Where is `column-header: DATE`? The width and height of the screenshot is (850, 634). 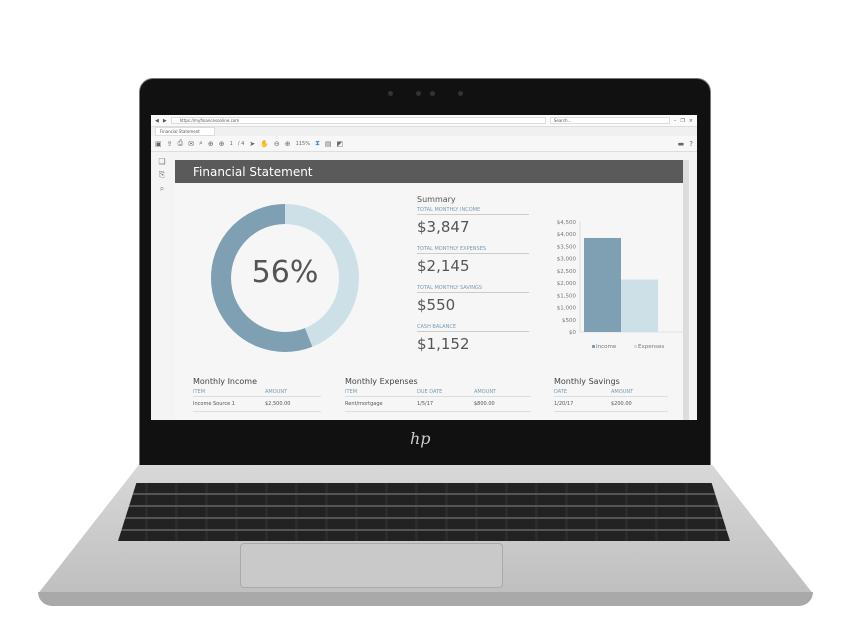 column-header: DATE is located at coordinates (561, 392).